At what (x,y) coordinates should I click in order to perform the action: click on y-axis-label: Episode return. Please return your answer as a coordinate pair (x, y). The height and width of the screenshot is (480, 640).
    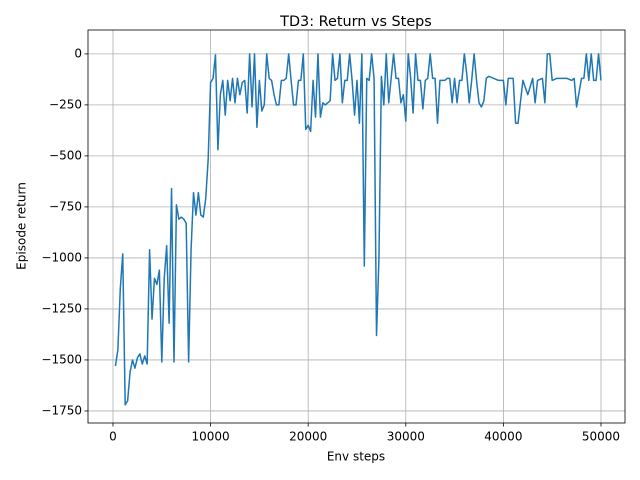
    Looking at the image, I should click on (22, 226).